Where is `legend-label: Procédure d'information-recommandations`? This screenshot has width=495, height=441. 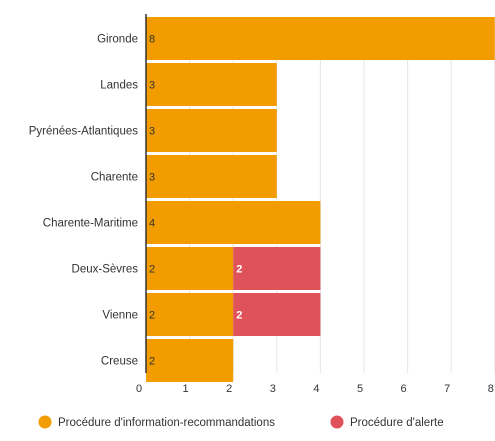
legend-label: Procédure d'information-recommandations is located at coordinates (166, 423).